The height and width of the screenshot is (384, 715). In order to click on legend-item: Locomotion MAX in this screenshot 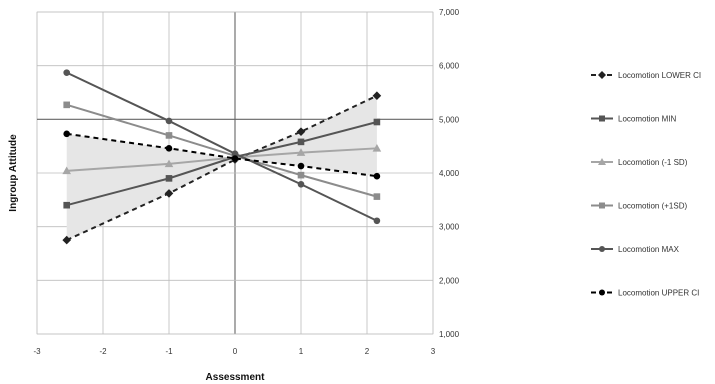, I will do `click(635, 249)`.